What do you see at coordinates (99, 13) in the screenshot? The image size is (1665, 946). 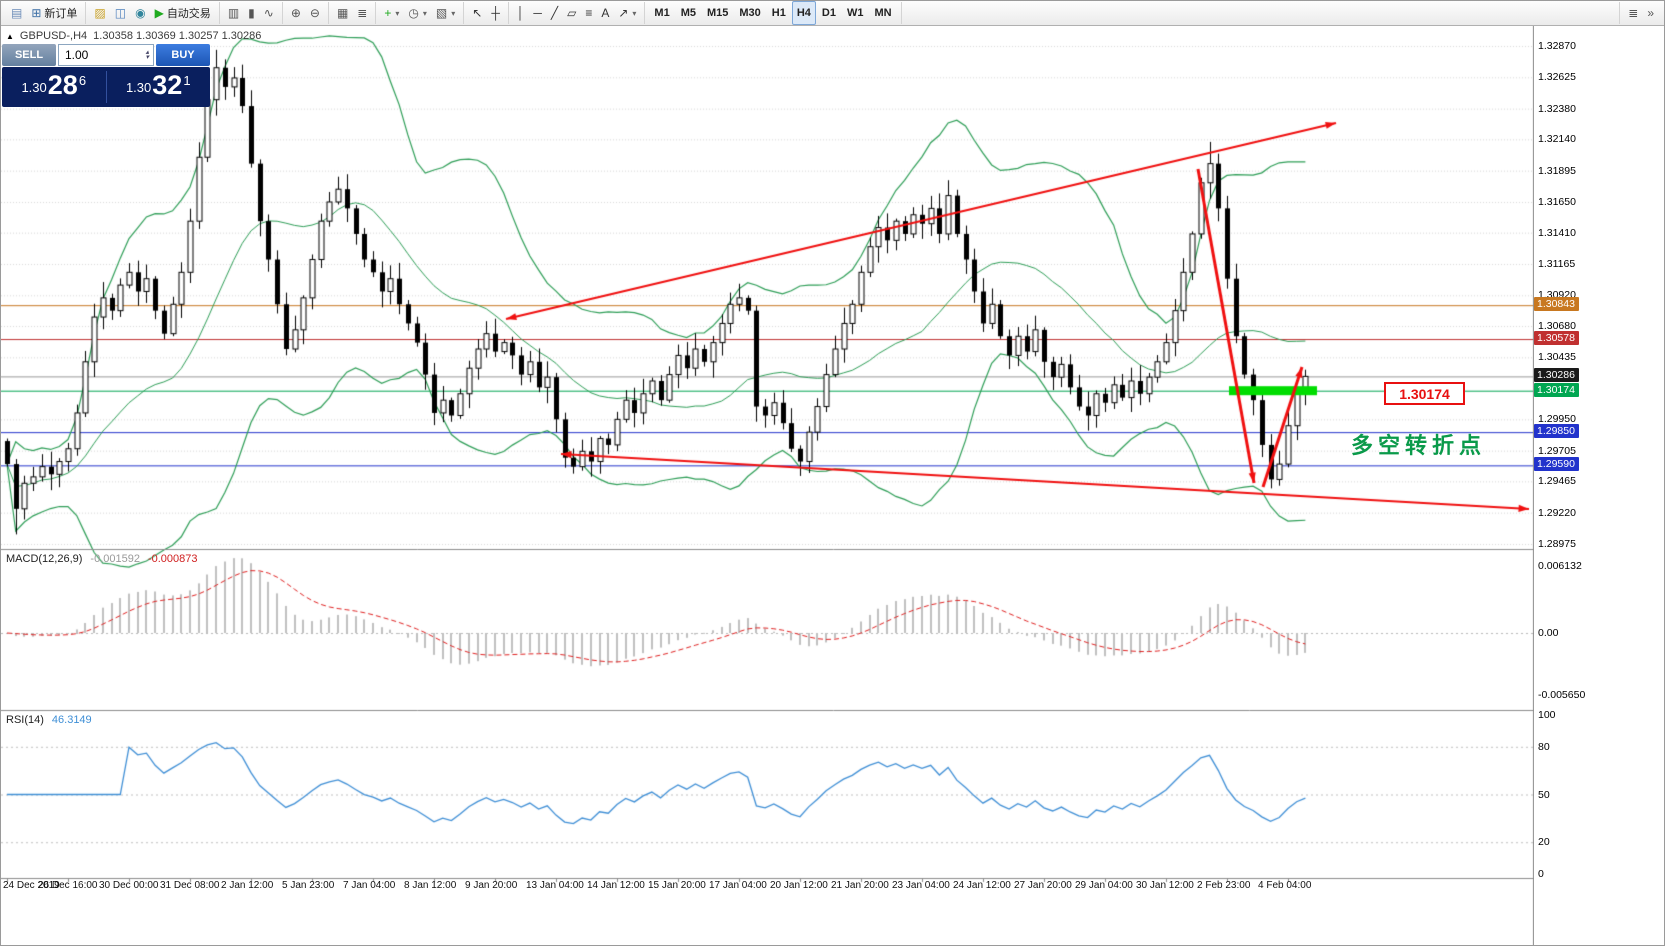 I see `data-folder-button: ▨` at bounding box center [99, 13].